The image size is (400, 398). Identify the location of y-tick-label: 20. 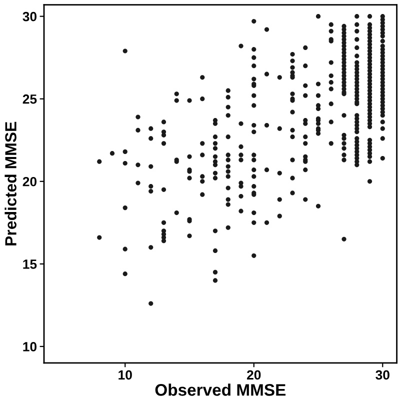
(29, 181).